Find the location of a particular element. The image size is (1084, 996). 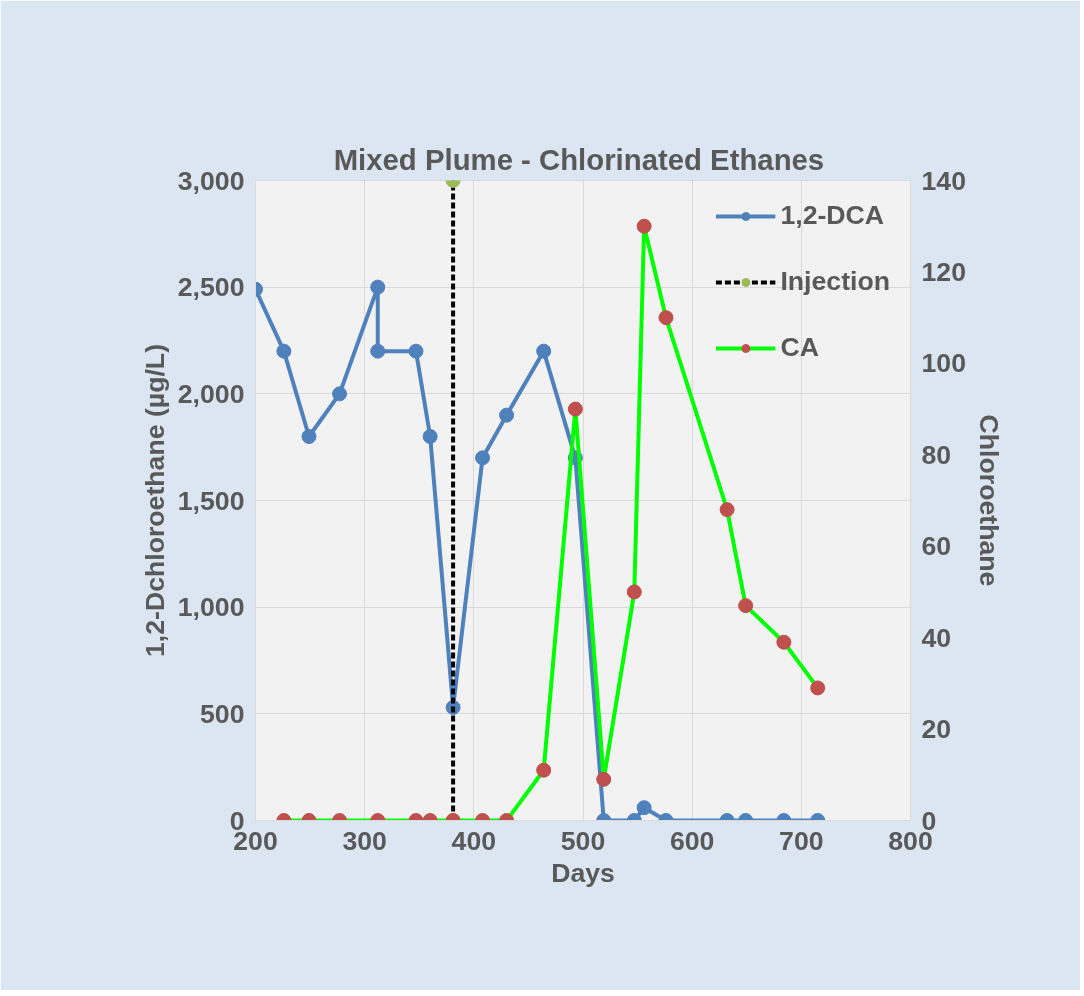

x-tick-label: 600 is located at coordinates (692, 840).